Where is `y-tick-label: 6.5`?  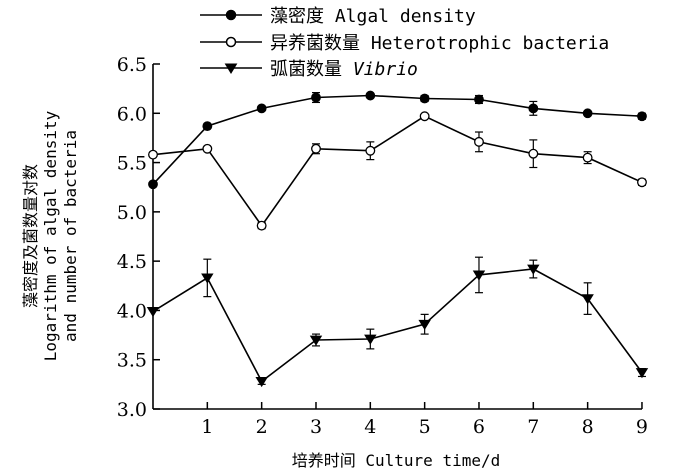 y-tick-label: 6.5 is located at coordinates (132, 65).